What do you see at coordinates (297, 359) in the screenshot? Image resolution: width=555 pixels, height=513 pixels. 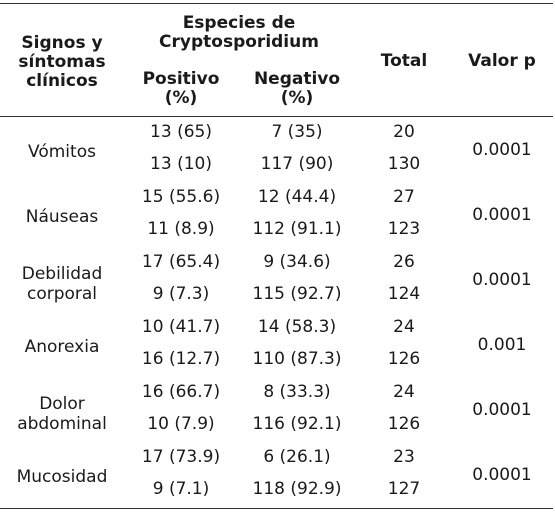 I see `cell-neg: 110 (87.3)` at bounding box center [297, 359].